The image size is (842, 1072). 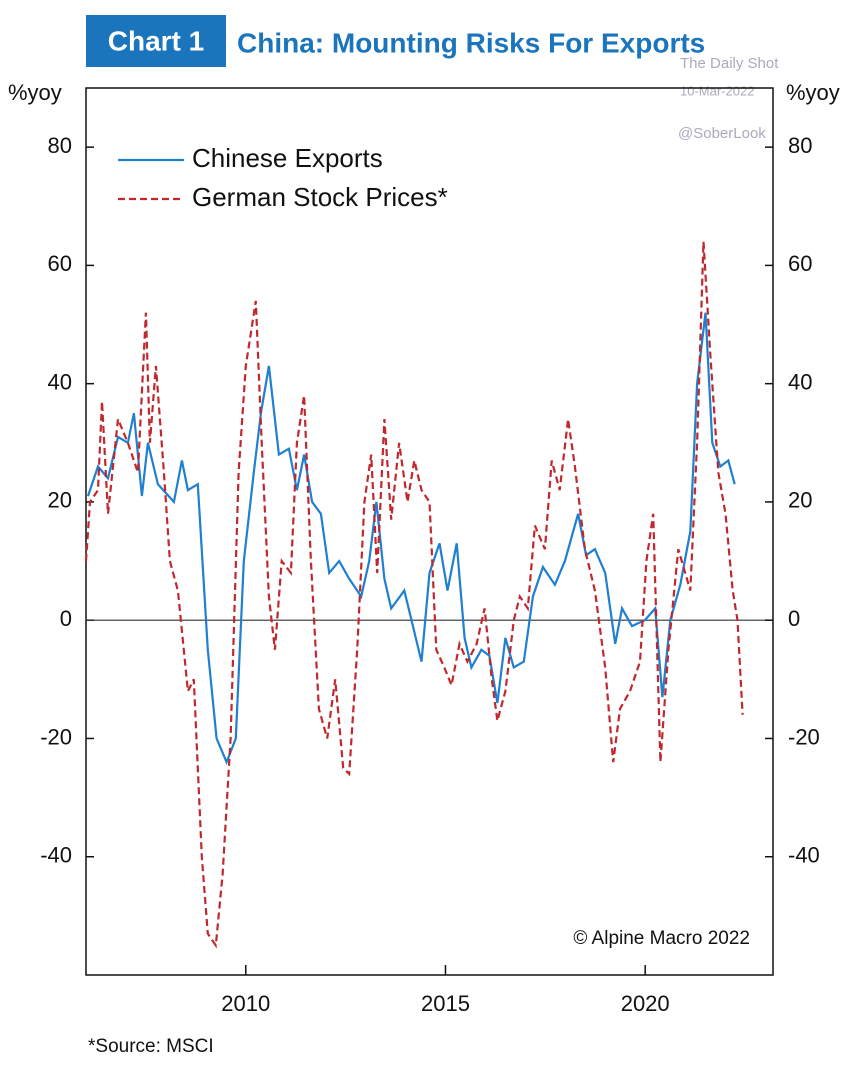 I want to click on watermark: The Daily Shot, so click(x=729, y=63).